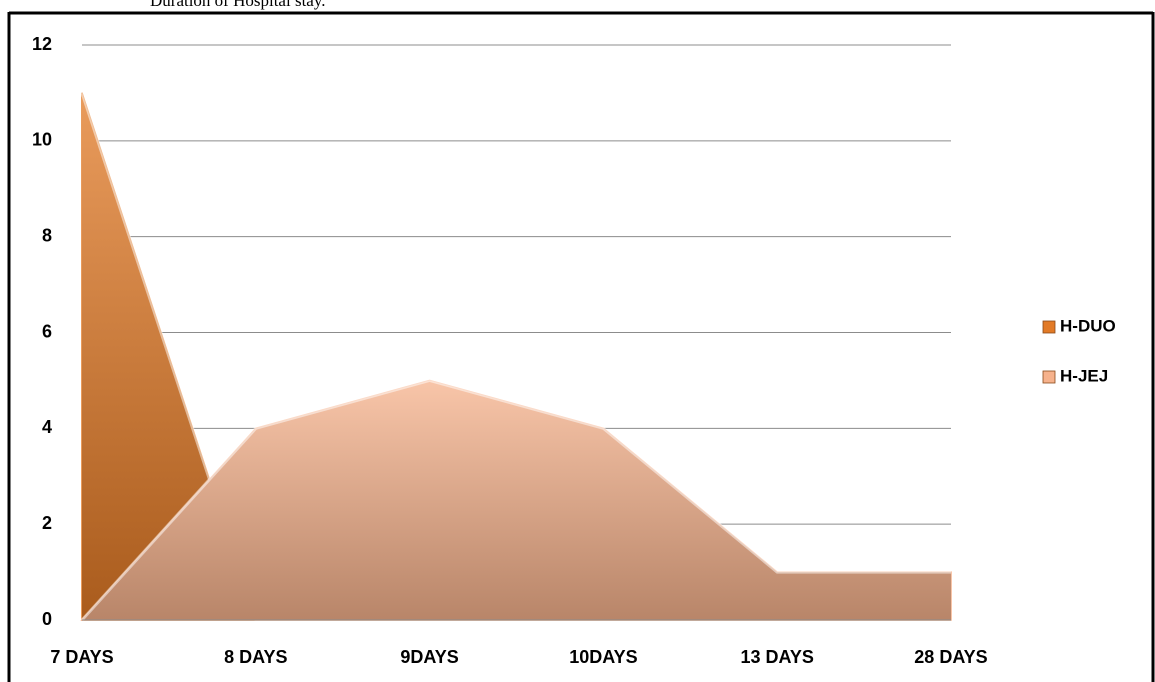  Describe the element at coordinates (81, 657) in the screenshot. I see `x-tick-label: 7 DAYS` at that location.